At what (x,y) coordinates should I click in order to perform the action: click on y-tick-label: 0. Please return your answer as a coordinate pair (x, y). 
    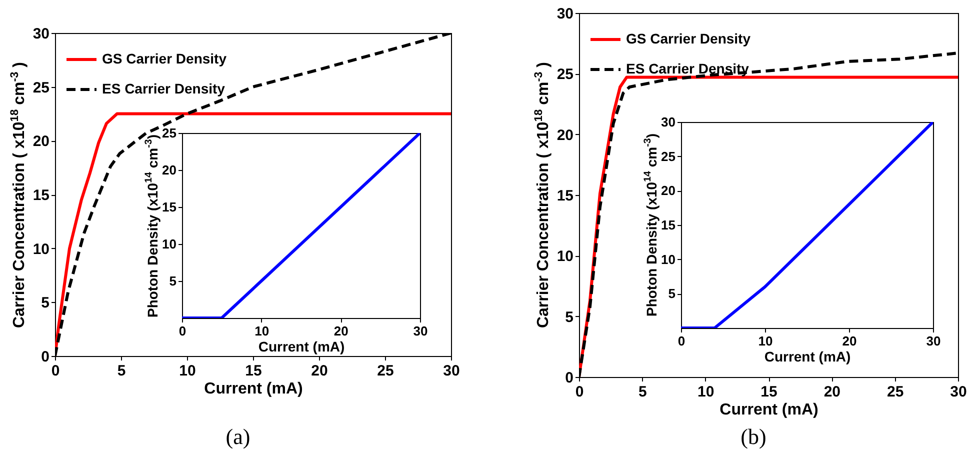
    Looking at the image, I should click on (45, 357).